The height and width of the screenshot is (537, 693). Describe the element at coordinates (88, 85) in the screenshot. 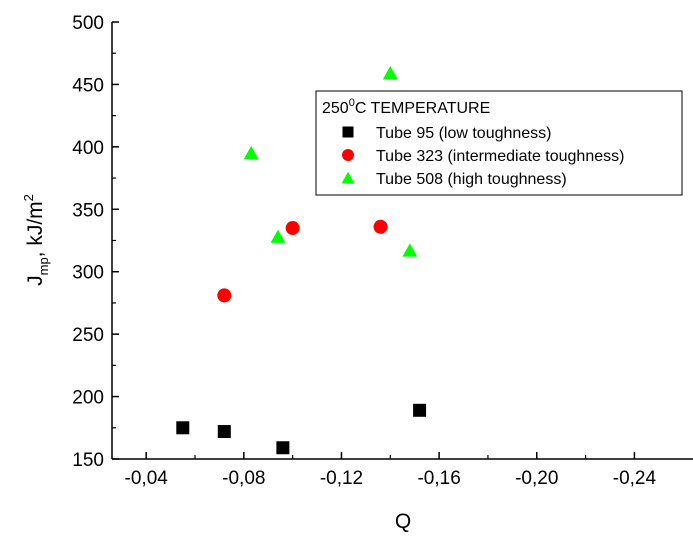

I see `y-tick-label: 450` at that location.